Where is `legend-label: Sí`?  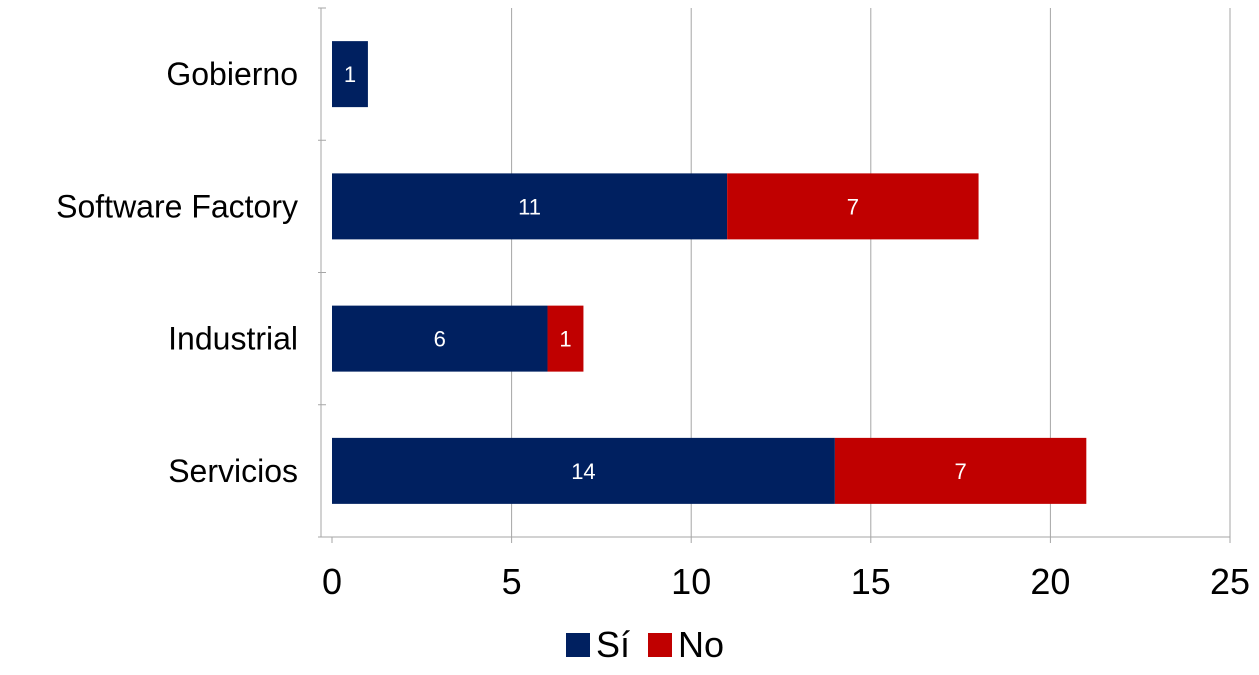 legend-label: Sí is located at coordinates (613, 644).